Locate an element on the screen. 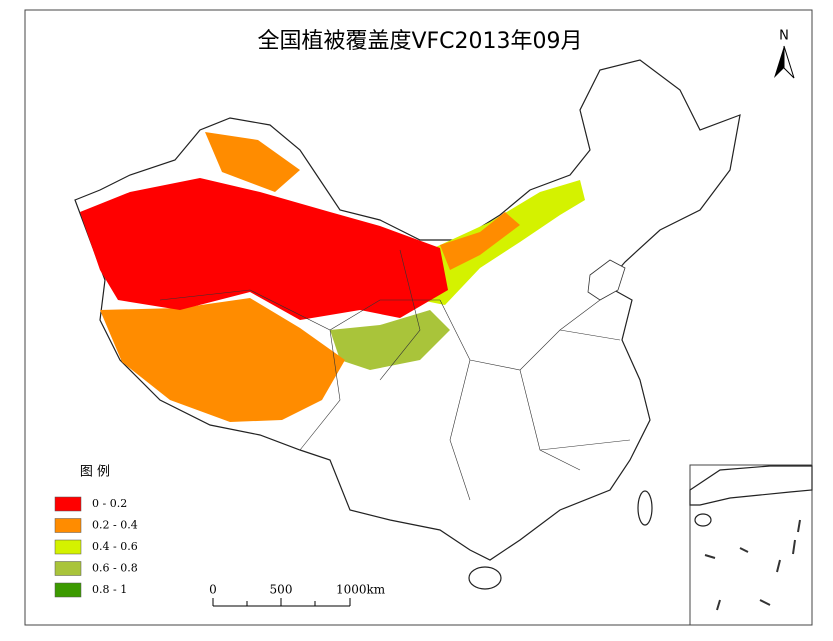 The height and width of the screenshot is (641, 833). scale-label: 0 is located at coordinates (213, 590).